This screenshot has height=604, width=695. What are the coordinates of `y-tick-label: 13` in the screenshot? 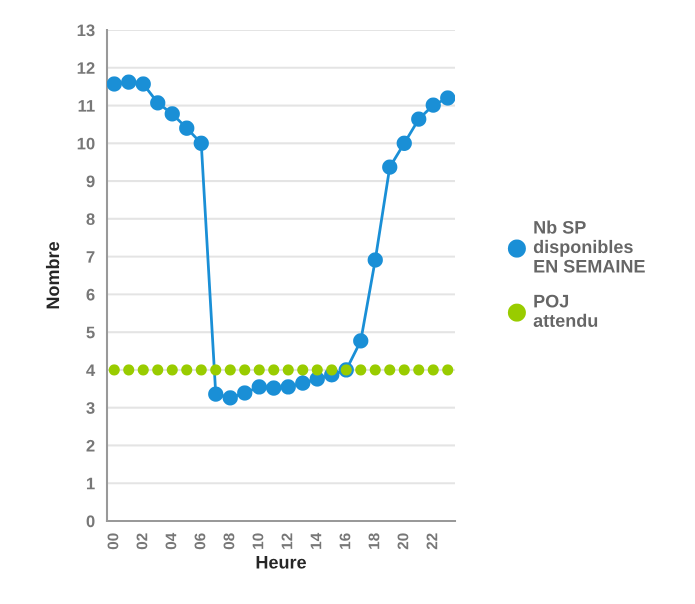 It's located at (86, 30).